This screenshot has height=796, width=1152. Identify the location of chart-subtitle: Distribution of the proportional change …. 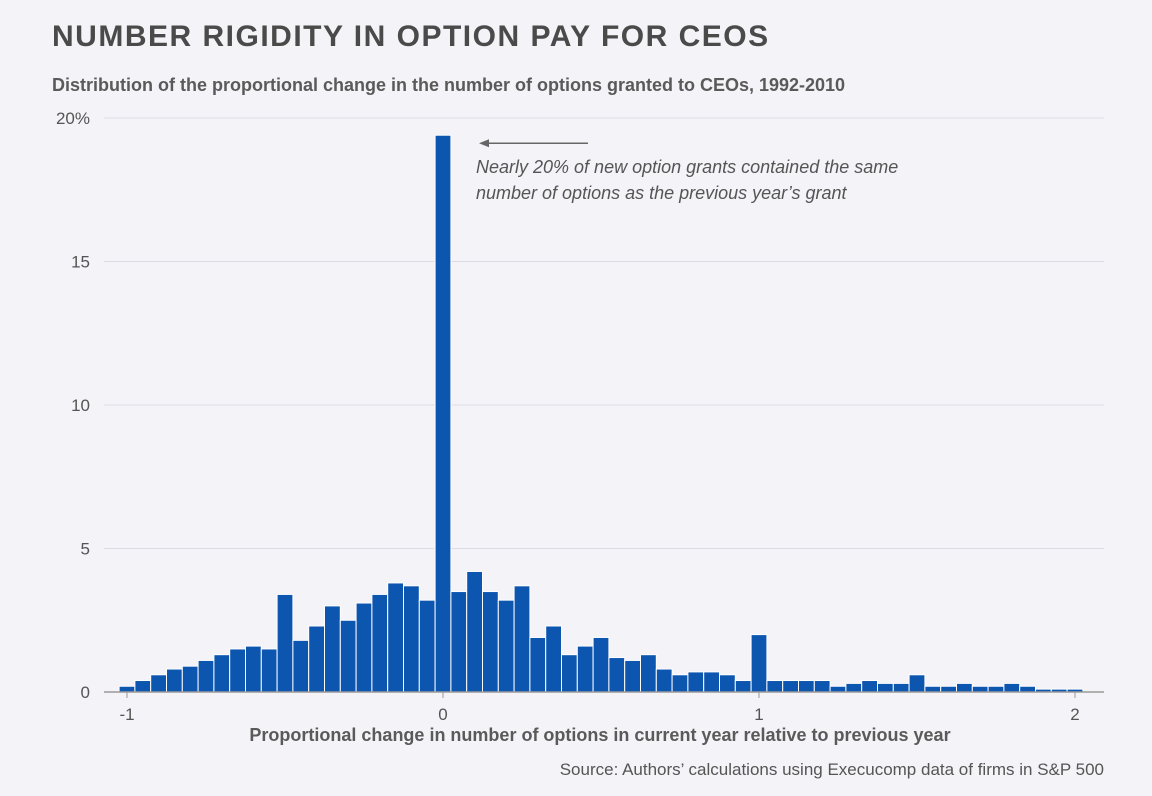
(449, 85).